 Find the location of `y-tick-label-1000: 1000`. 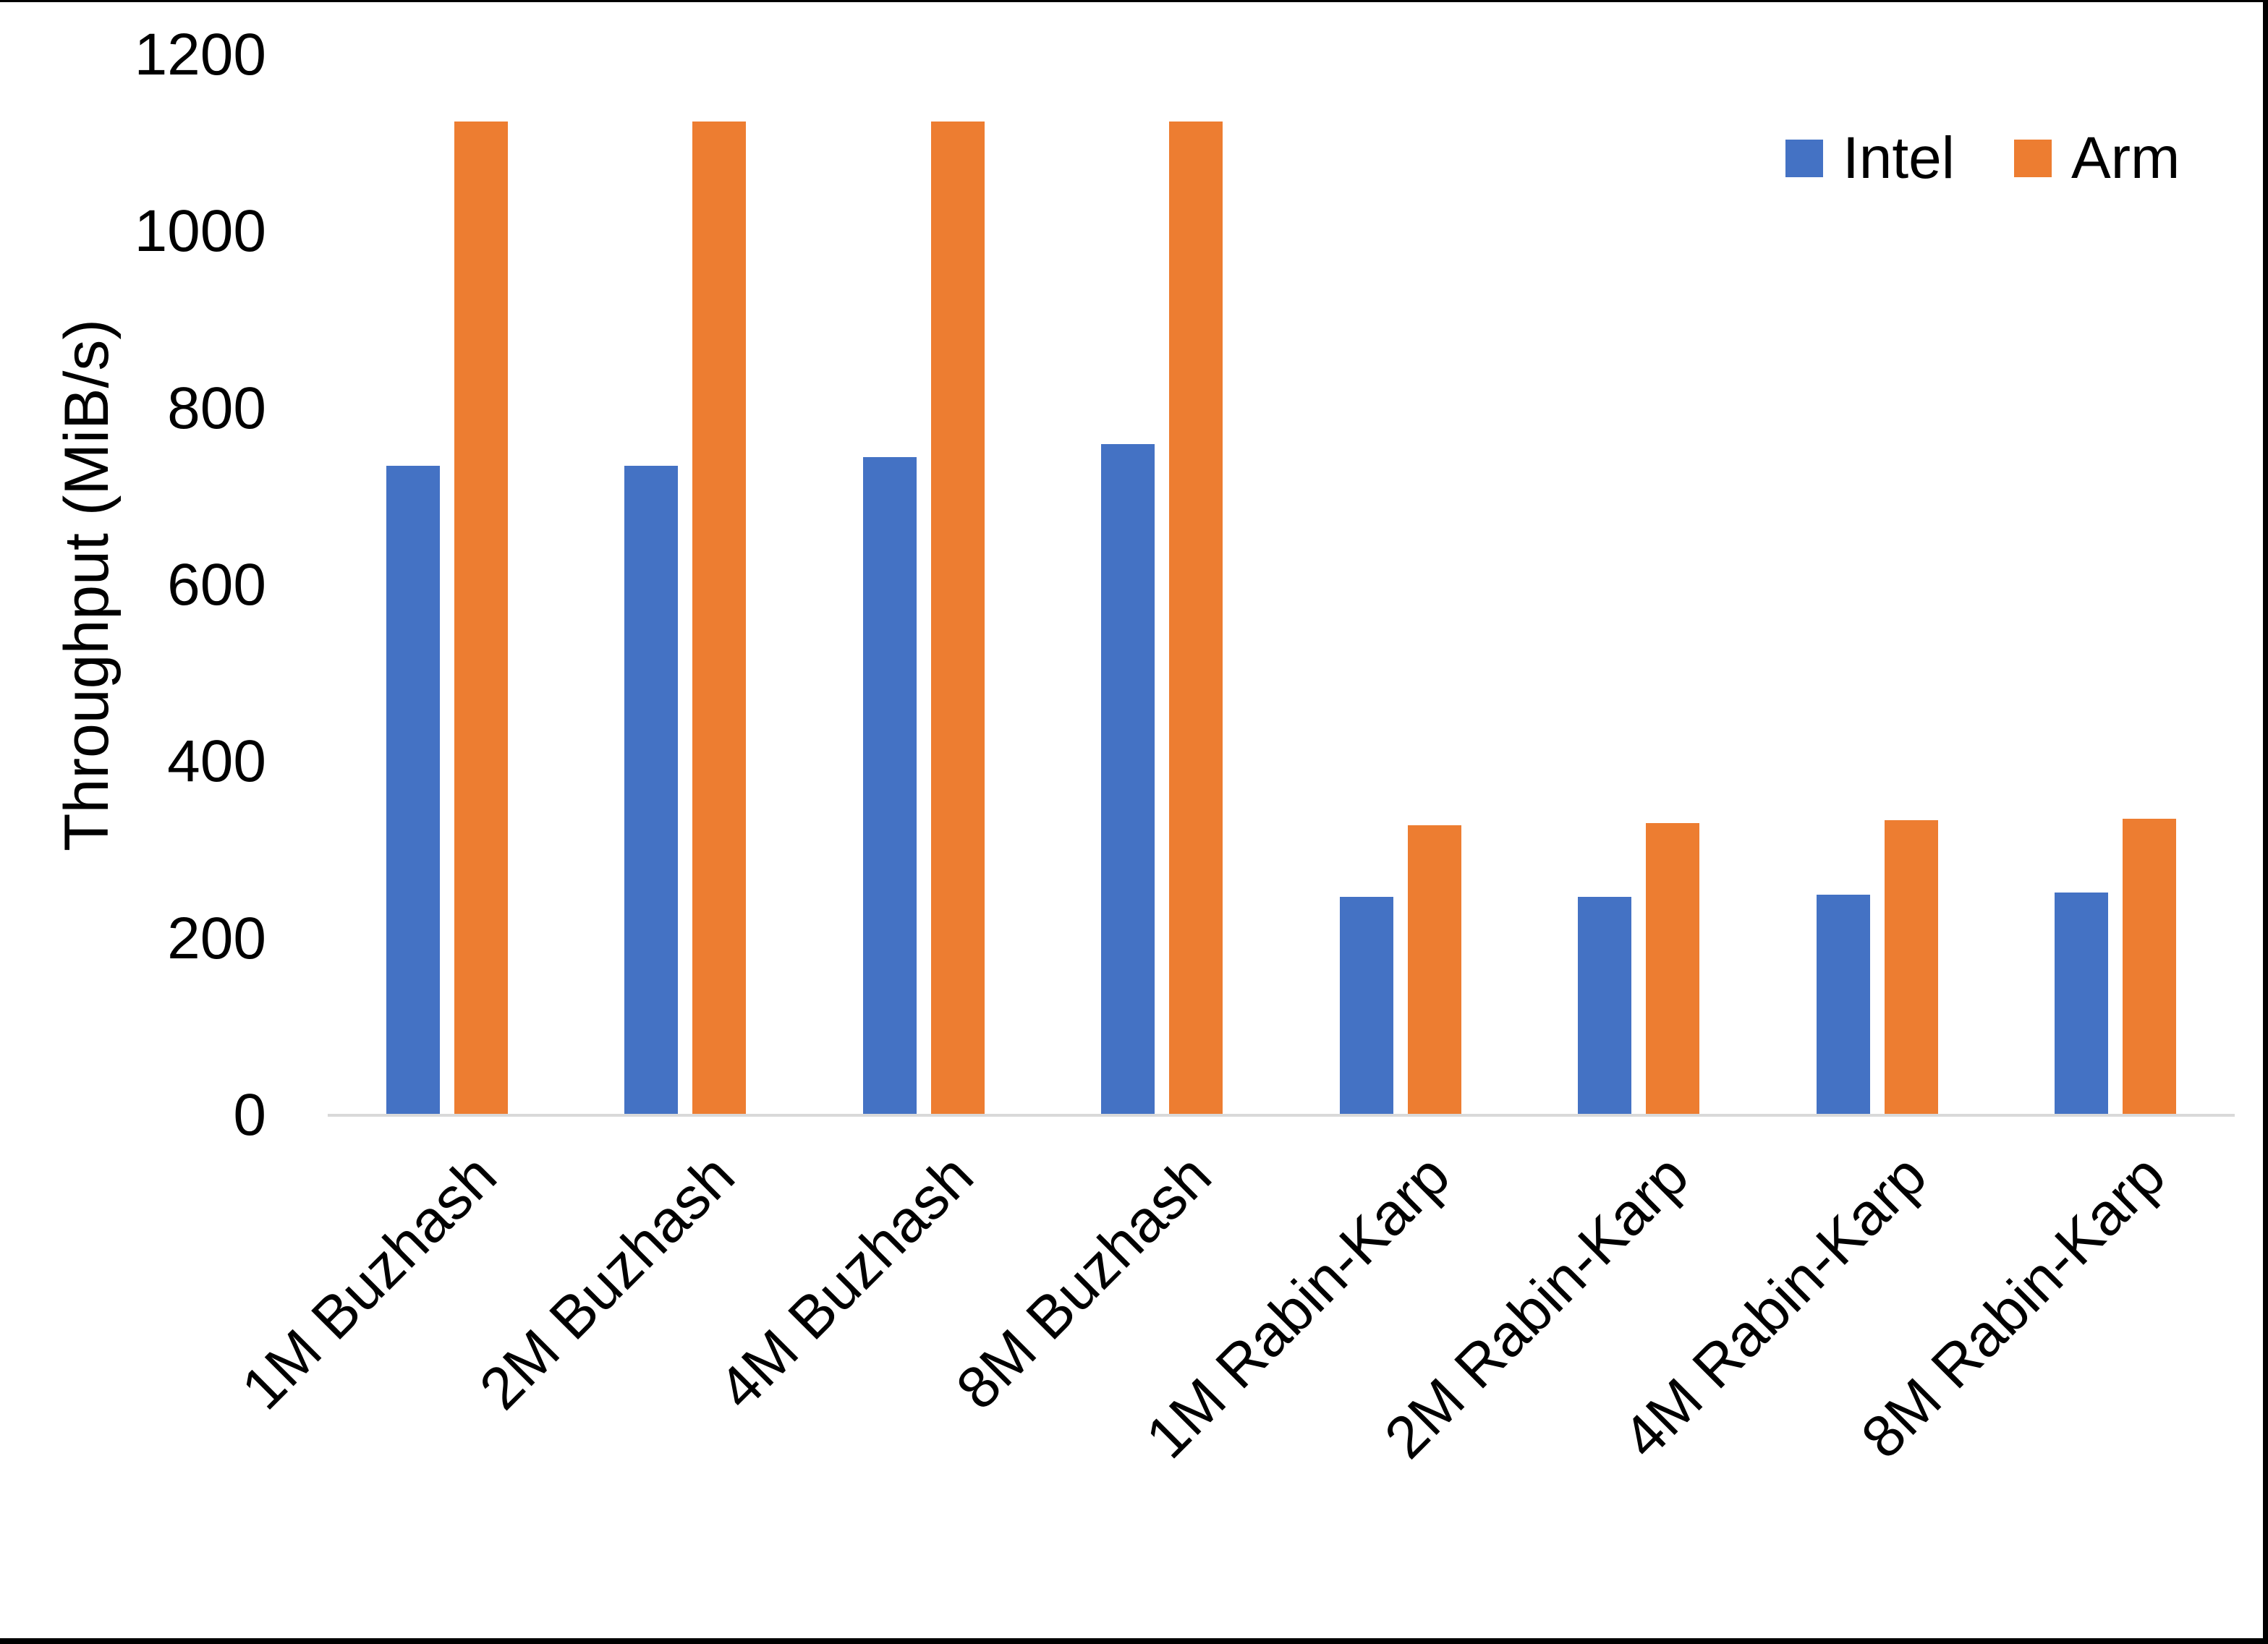

y-tick-label-1000: 1000 is located at coordinates (200, 231).